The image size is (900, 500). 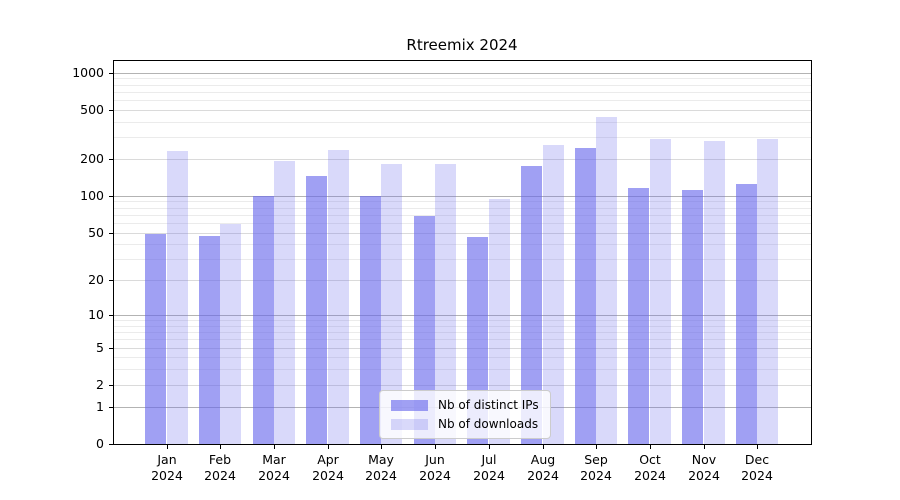 I want to click on bar-downloads-feb, so click(x=230, y=334).